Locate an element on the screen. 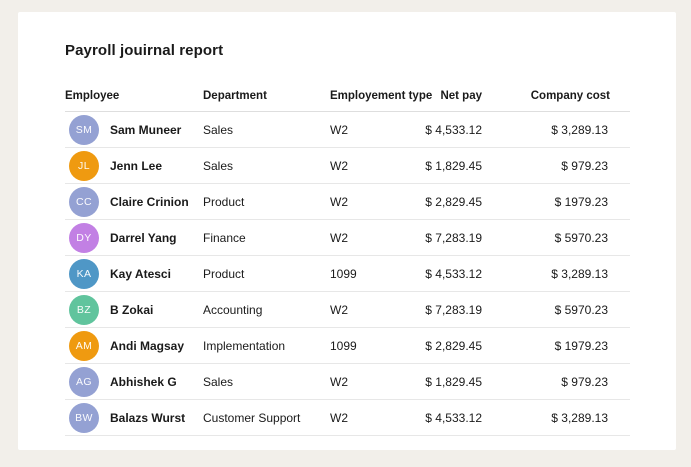 The image size is (691, 467). column-header-department: Department is located at coordinates (235, 96).